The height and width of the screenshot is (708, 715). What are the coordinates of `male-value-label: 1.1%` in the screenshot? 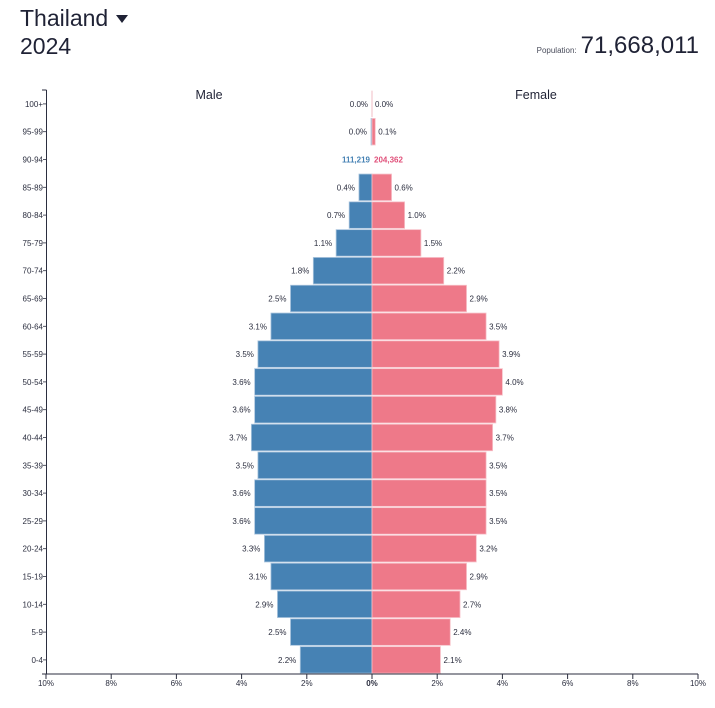 It's located at (323, 243).